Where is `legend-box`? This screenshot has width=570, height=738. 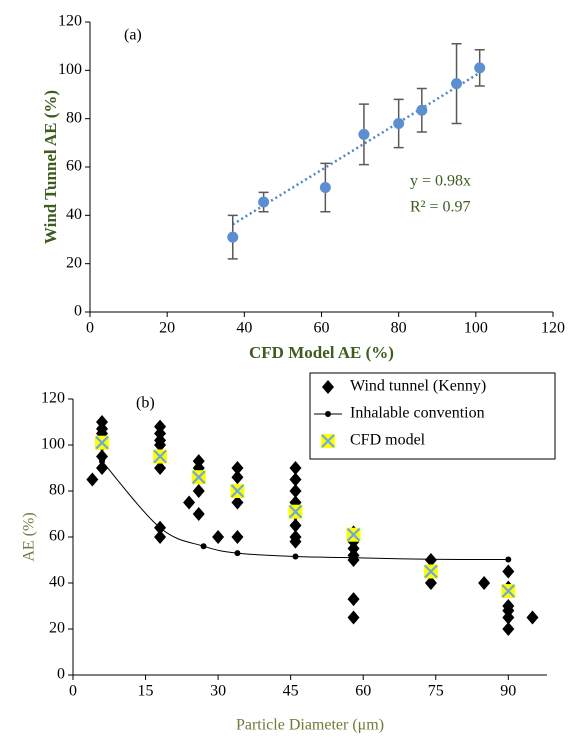 legend-box is located at coordinates (432, 416).